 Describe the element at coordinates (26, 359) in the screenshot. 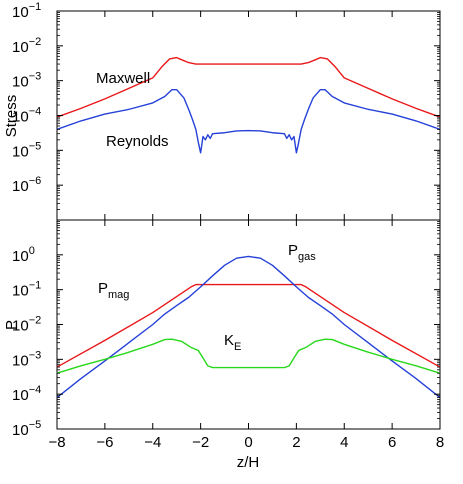

I see `pressure-y-tick-label: 10⁻³` at that location.